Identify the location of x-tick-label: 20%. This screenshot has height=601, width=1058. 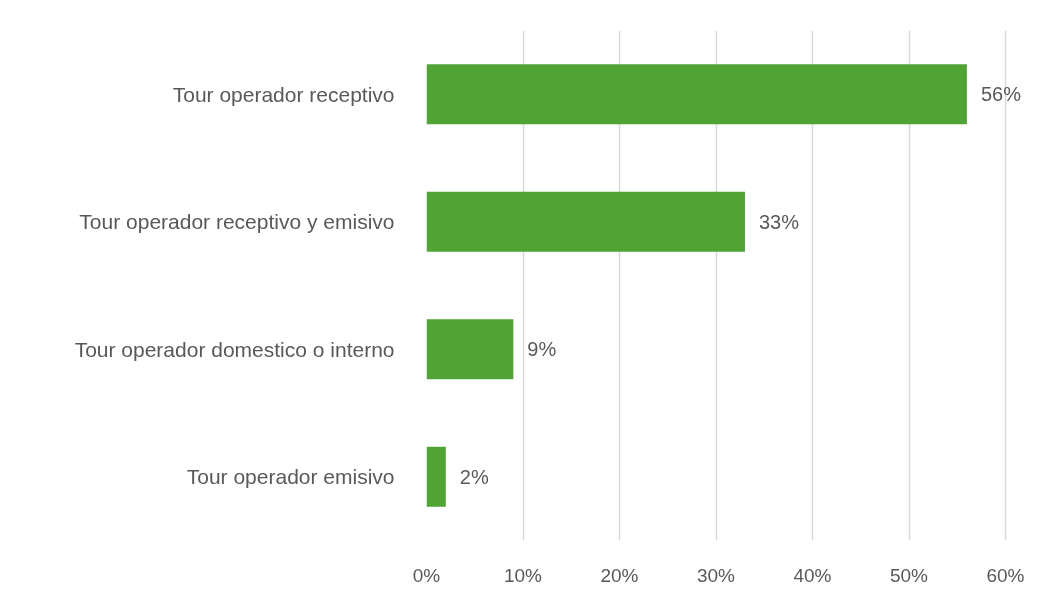
(619, 575).